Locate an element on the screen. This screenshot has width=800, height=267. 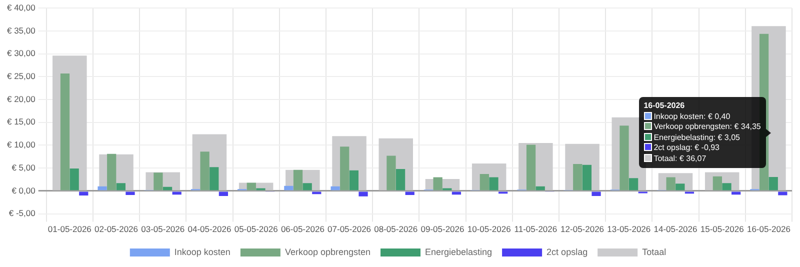
y-tick-label: € 10,00 is located at coordinates (21, 145).